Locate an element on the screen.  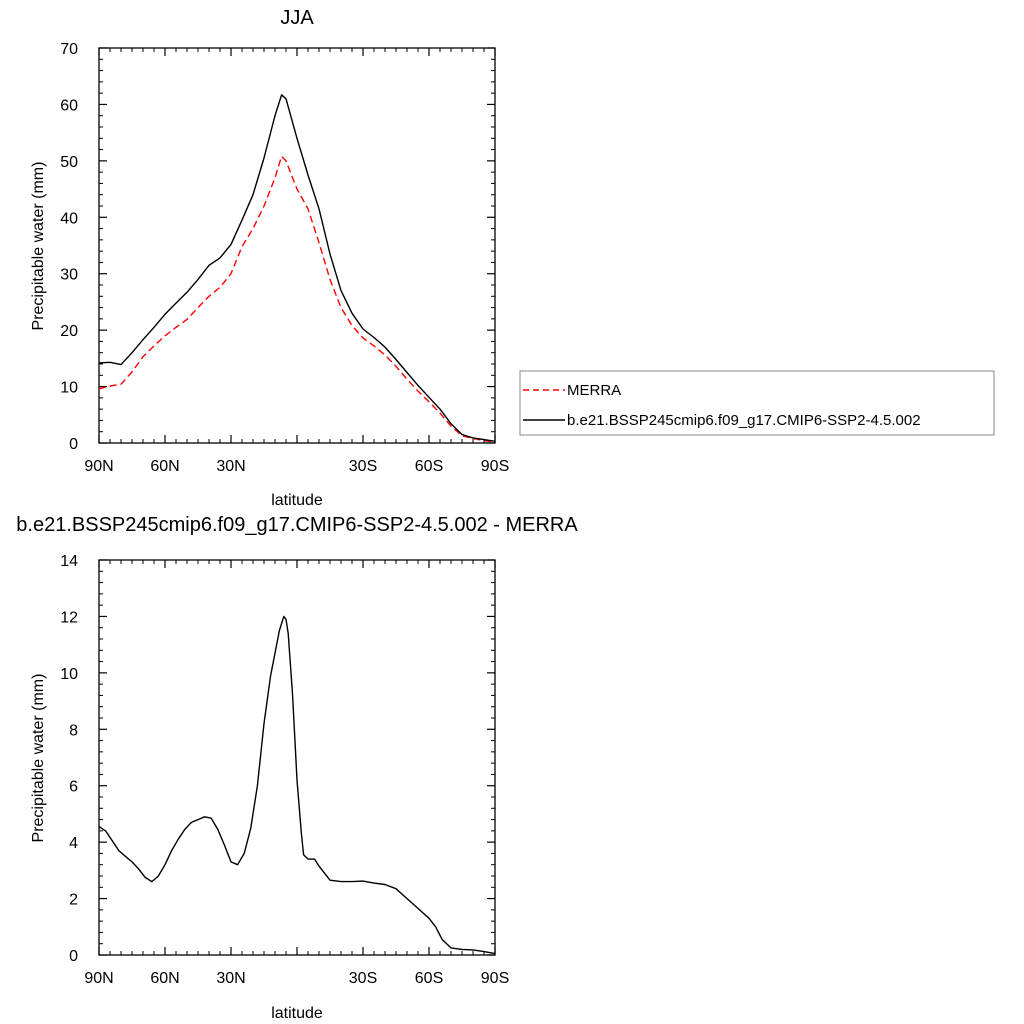
top-y-tick-label: 50 is located at coordinates (69, 162).